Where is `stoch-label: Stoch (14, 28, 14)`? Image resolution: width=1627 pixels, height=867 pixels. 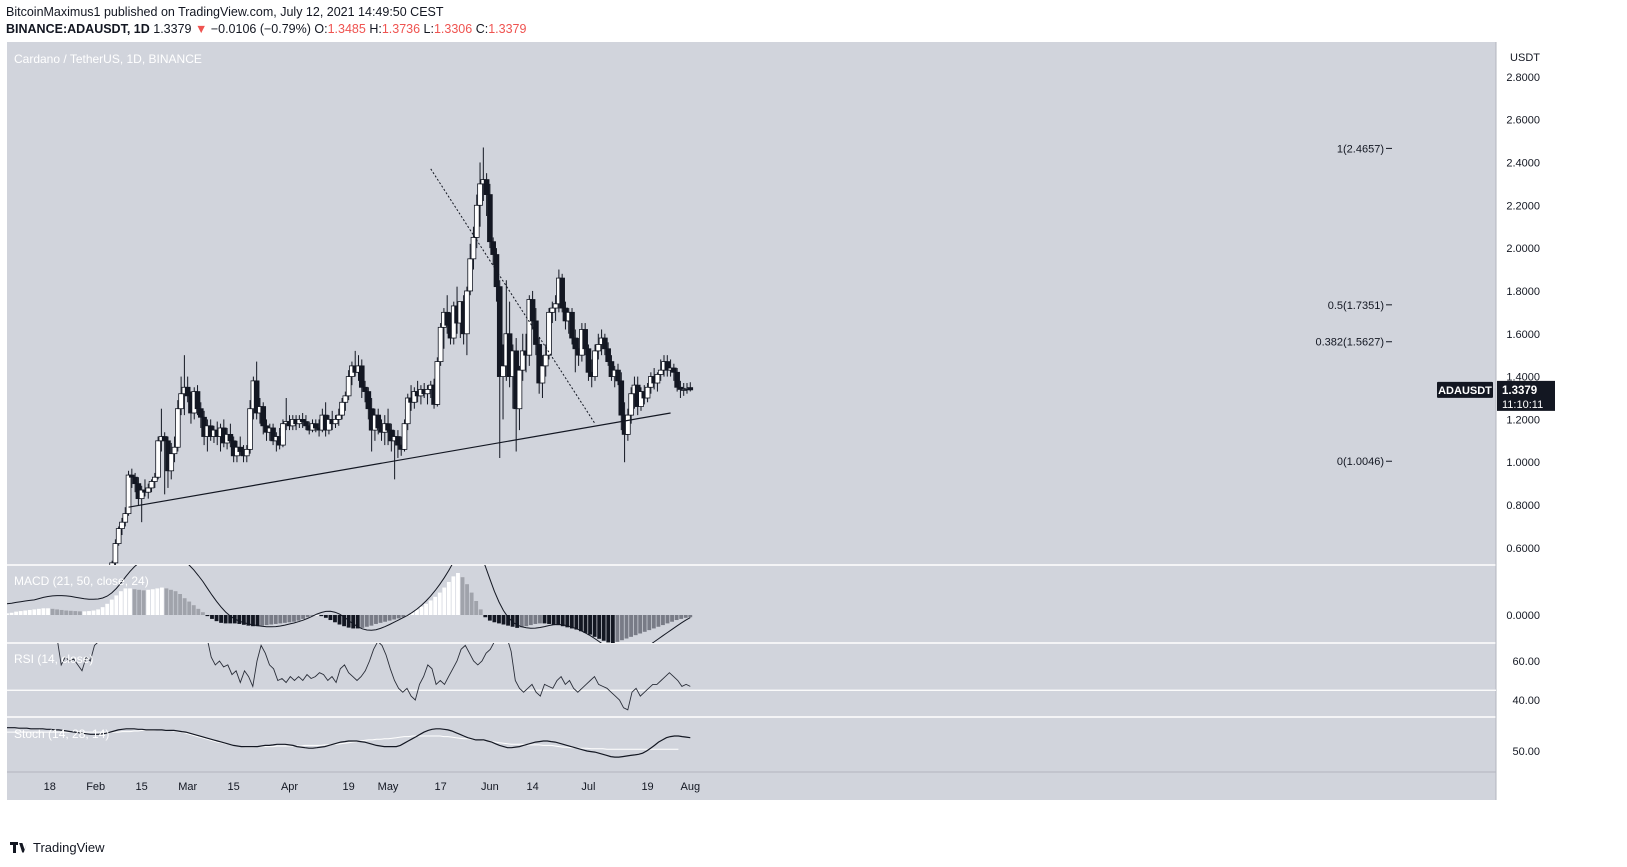
stoch-label: Stoch (14, 28, 14) is located at coordinates (61, 734).